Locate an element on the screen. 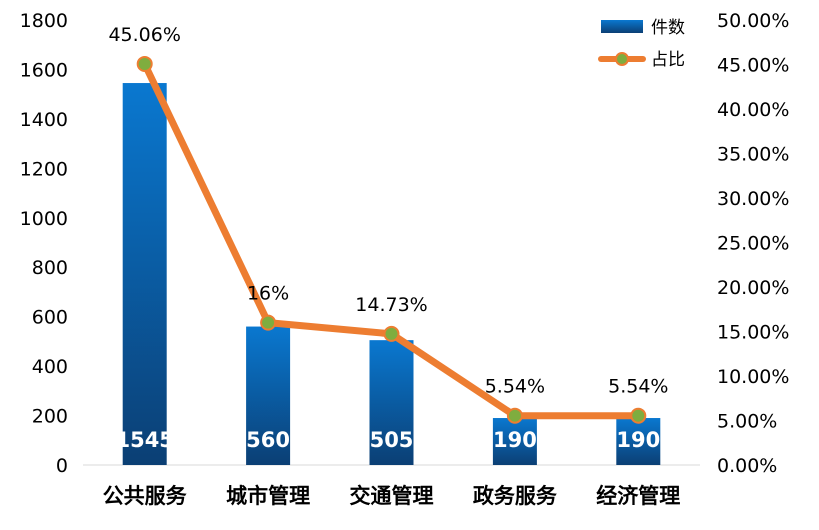  y-left-tick-label: 400 is located at coordinates (50, 367).